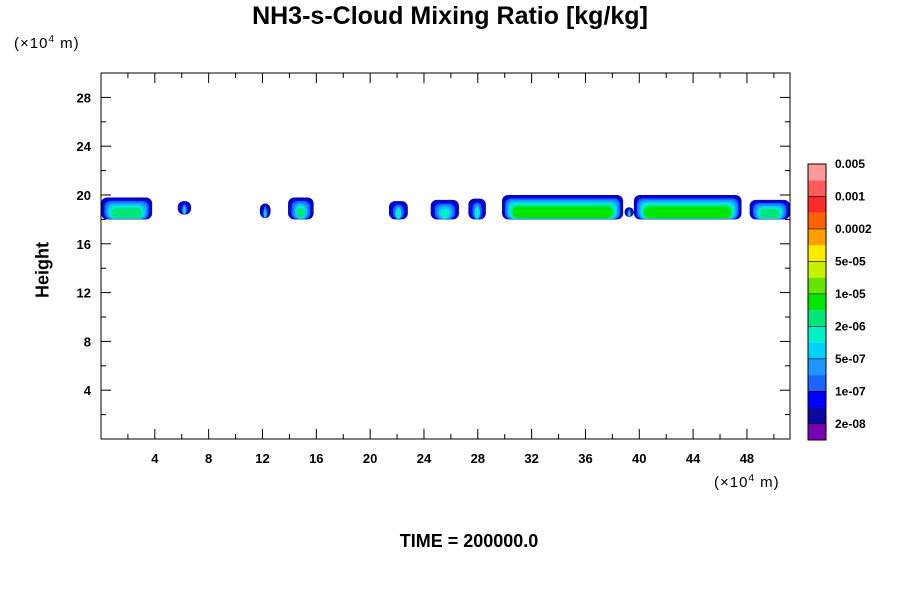 This screenshot has width=900, height=600. Describe the element at coordinates (639, 458) in the screenshot. I see `x-tick-label: 40` at that location.